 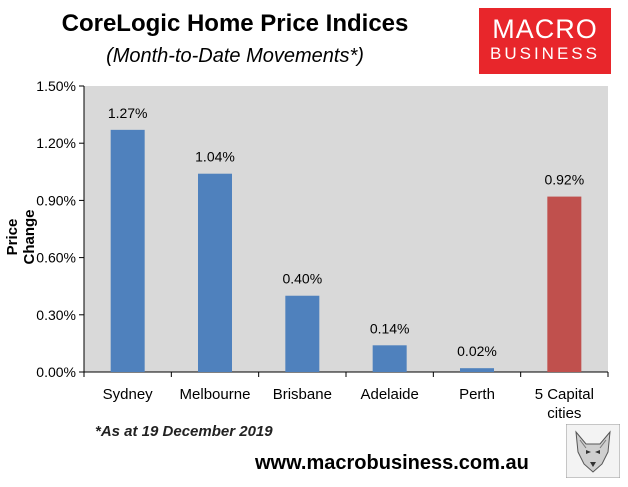 I want to click on data-label: 1.04%, so click(x=215, y=157).